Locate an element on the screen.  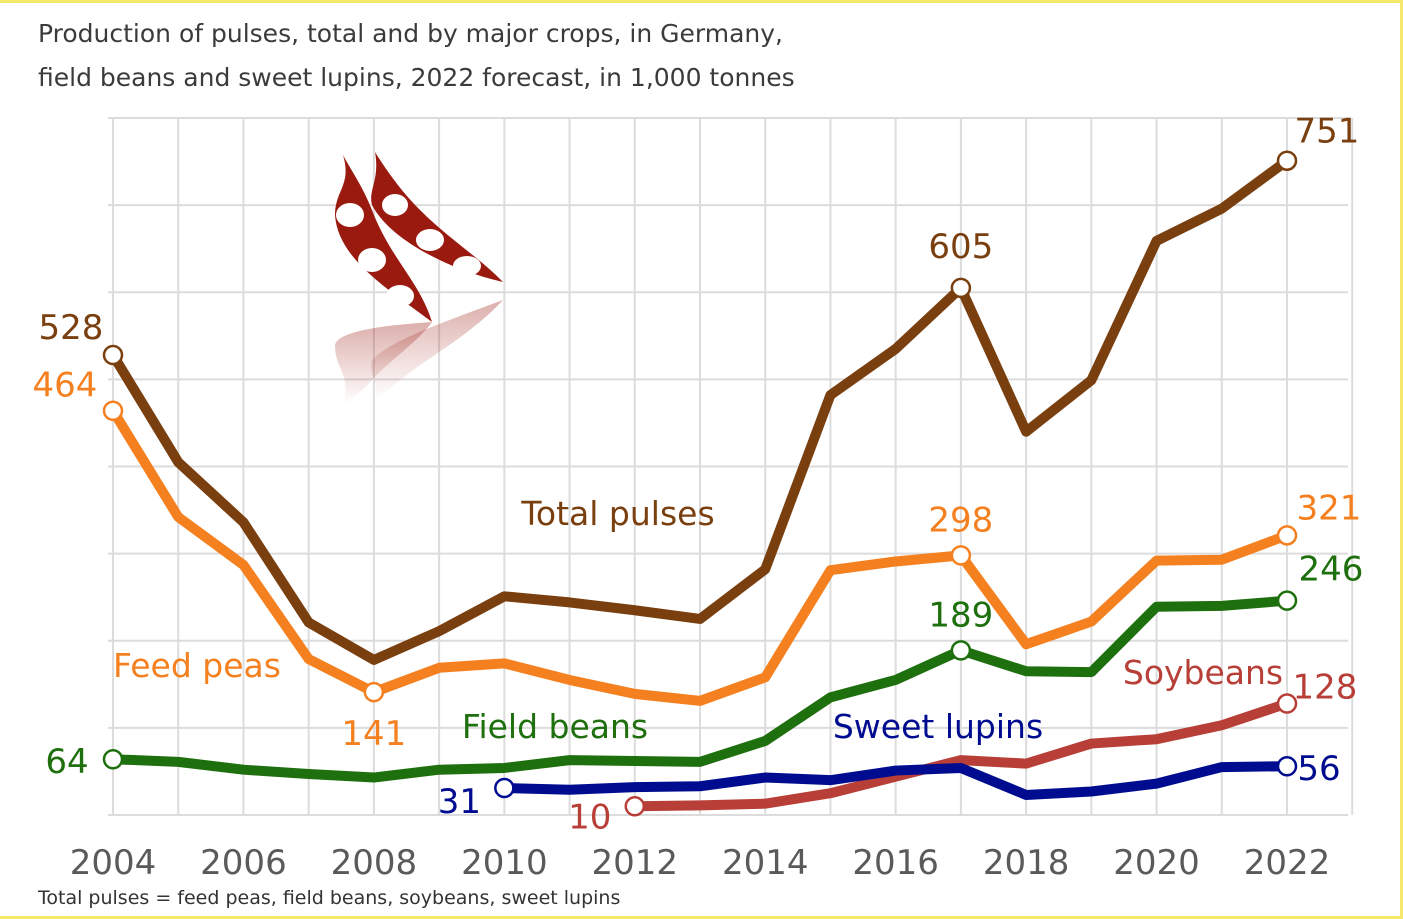
series-name-feed-peas: Feed peas is located at coordinates (197, 665).